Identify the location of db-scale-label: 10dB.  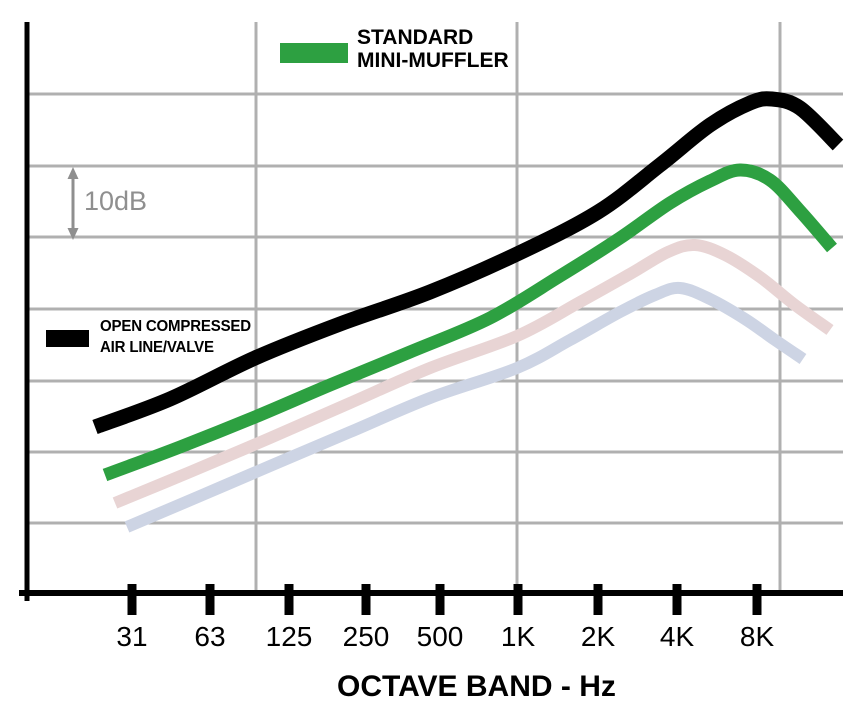
(116, 201).